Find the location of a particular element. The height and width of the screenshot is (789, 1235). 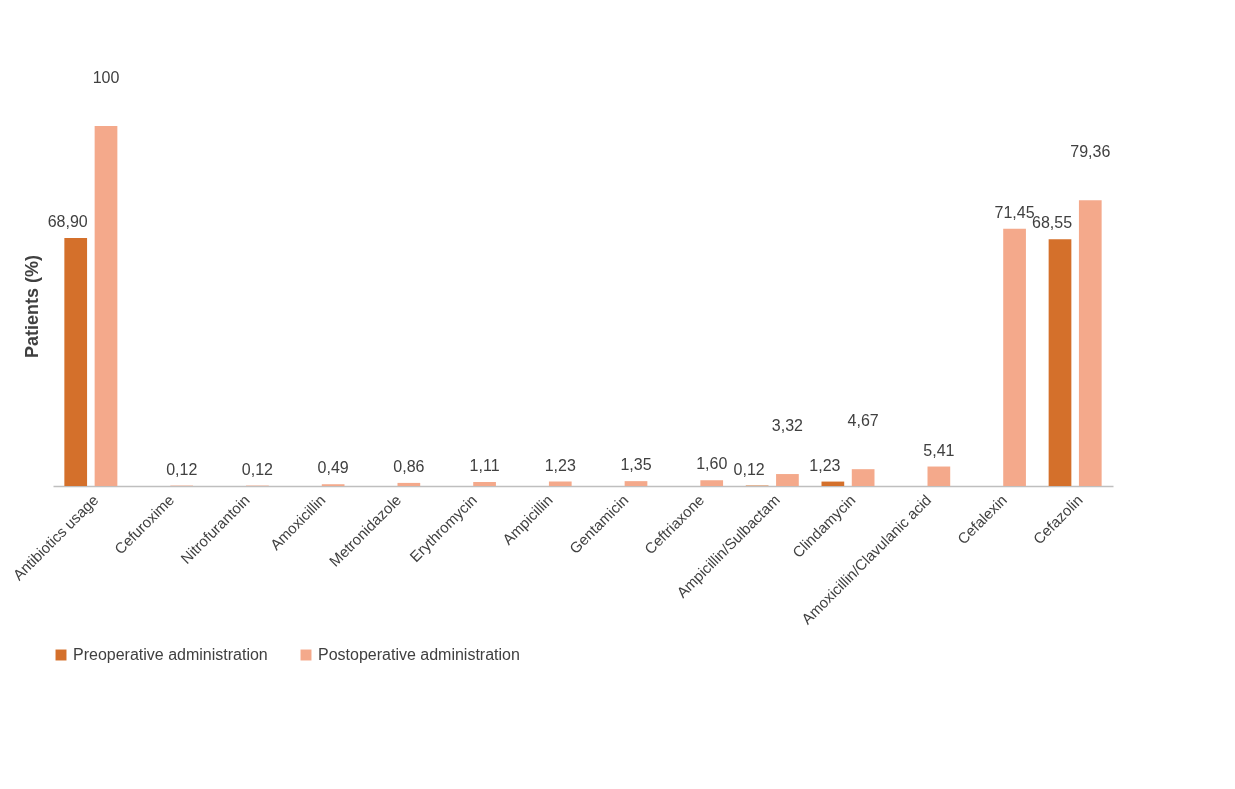

data-label: 79,36 is located at coordinates (1090, 152).